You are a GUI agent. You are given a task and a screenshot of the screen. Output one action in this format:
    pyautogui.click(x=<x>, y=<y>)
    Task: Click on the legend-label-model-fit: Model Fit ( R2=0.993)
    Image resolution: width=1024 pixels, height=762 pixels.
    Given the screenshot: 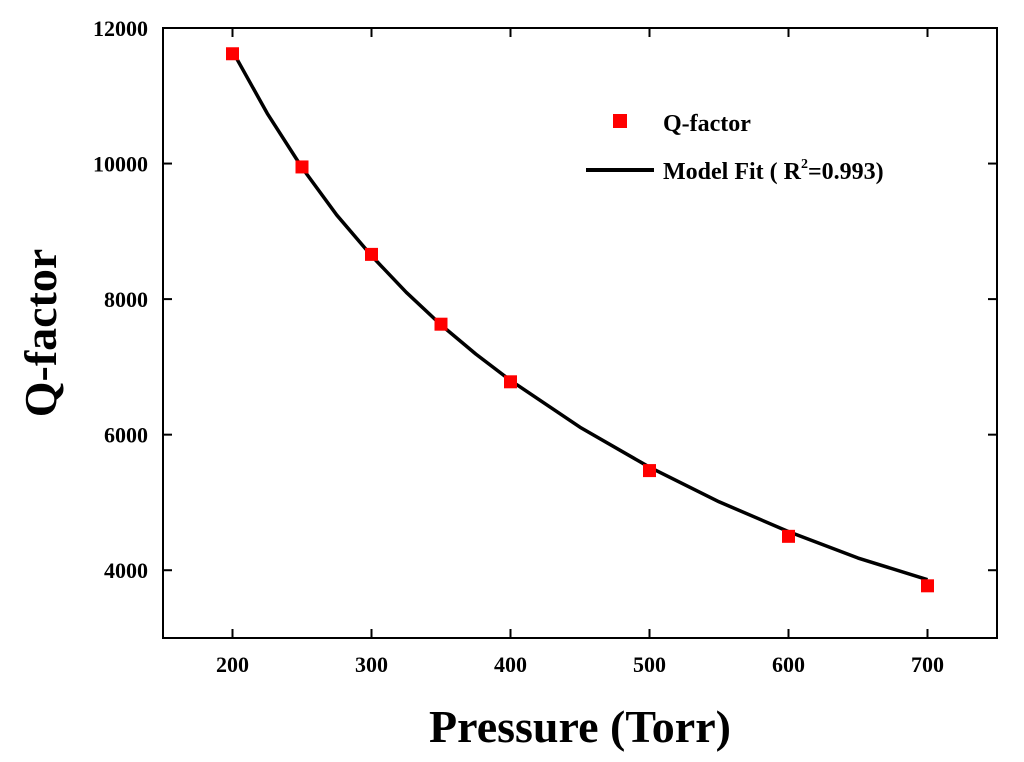 What is the action you would take?
    pyautogui.click(x=773, y=171)
    